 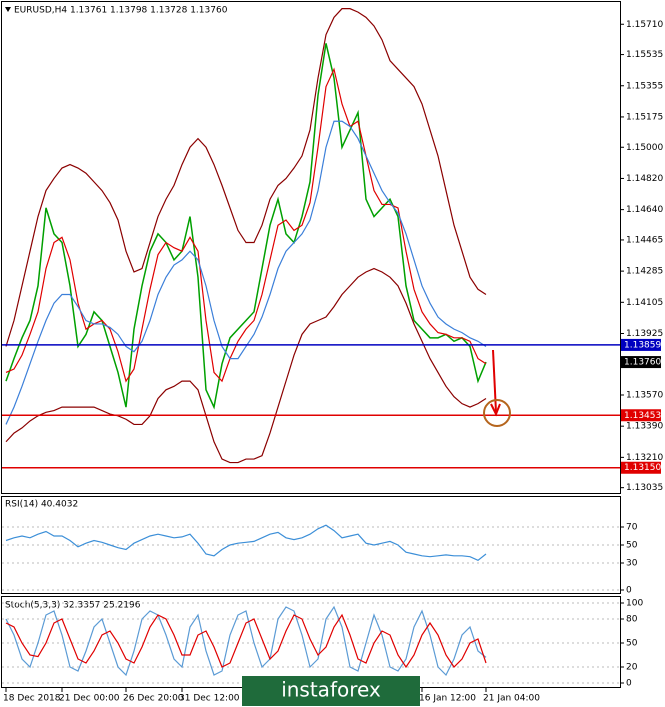 What do you see at coordinates (41, 505) in the screenshot?
I see `rsi-title: RSI(14) 40.4032` at bounding box center [41, 505].